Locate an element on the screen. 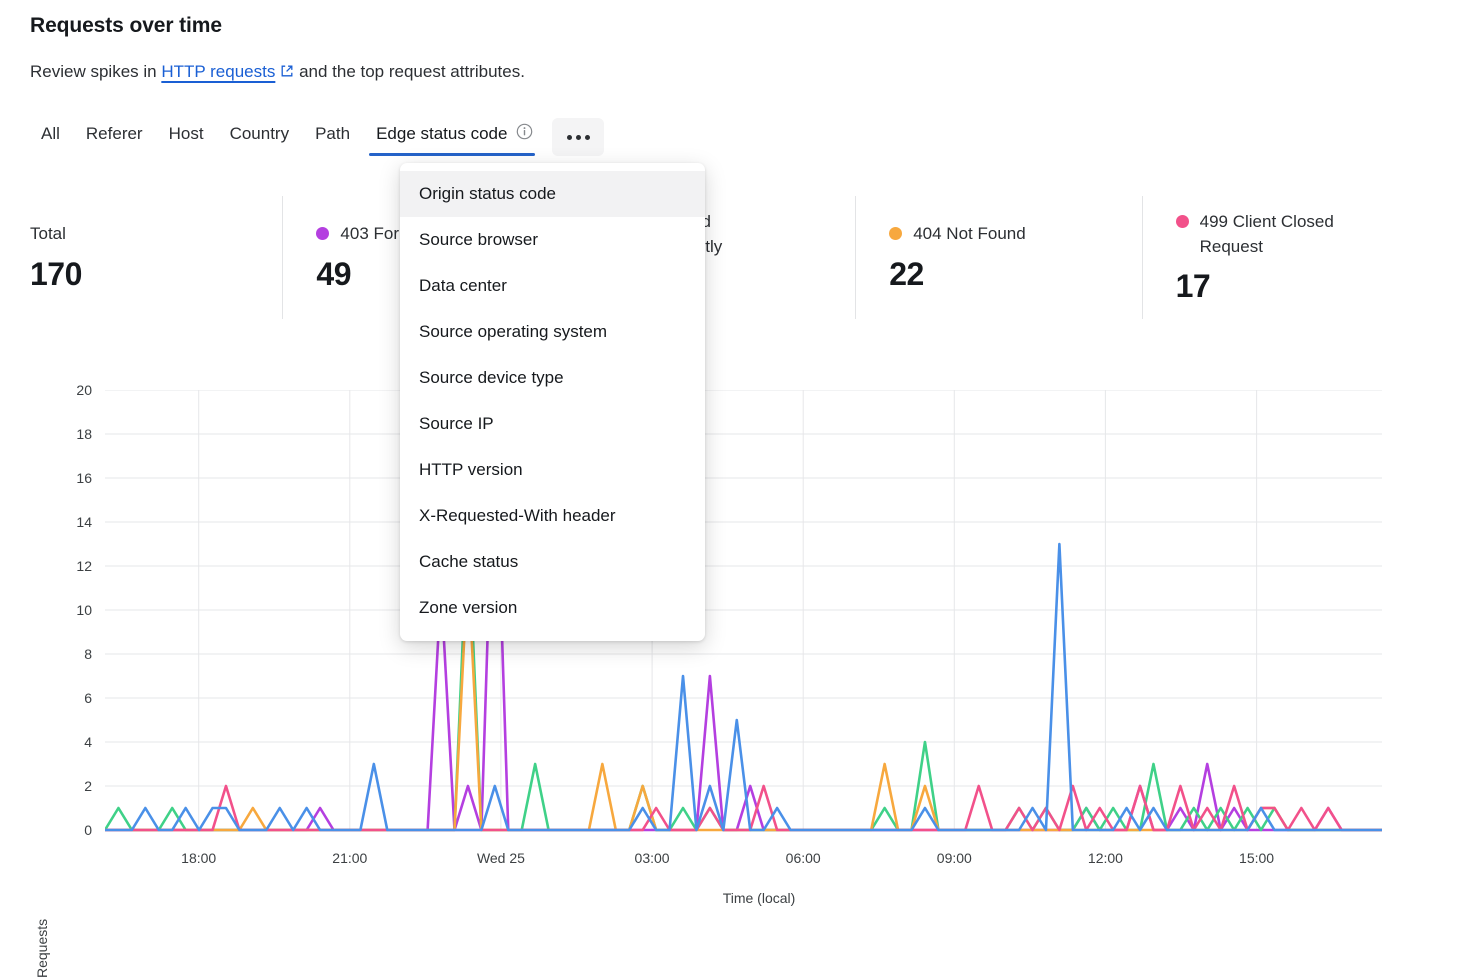 The image size is (1458, 978). stat-label: 404 Not Found is located at coordinates (969, 234).